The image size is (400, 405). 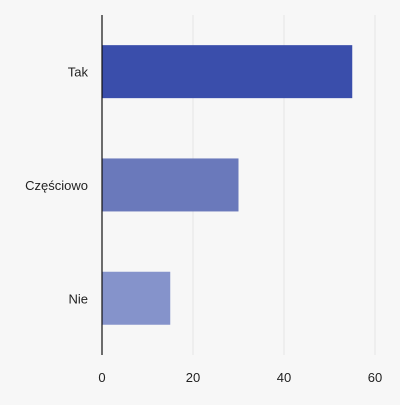 What do you see at coordinates (78, 72) in the screenshot?
I see `category-label: Tak` at bounding box center [78, 72].